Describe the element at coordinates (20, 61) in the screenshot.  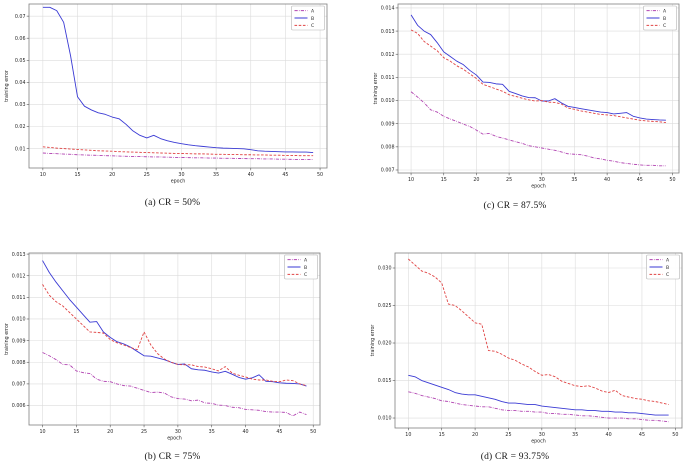
I see `svg-text: 0.05` at that location.